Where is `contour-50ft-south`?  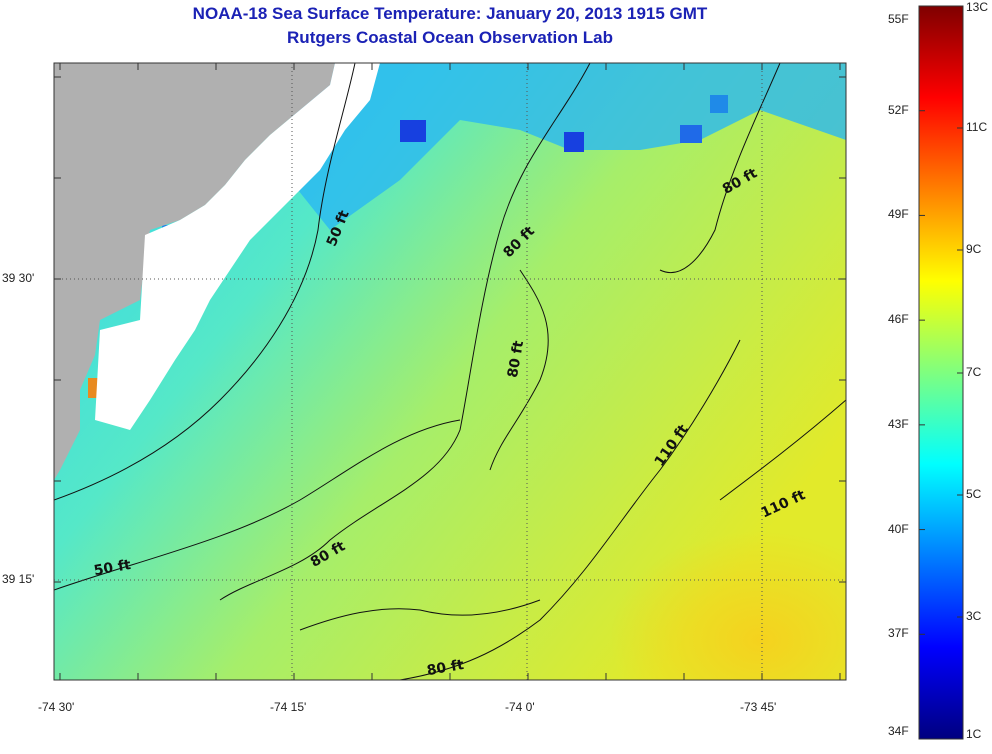
contour-50ft-south is located at coordinates (257, 505).